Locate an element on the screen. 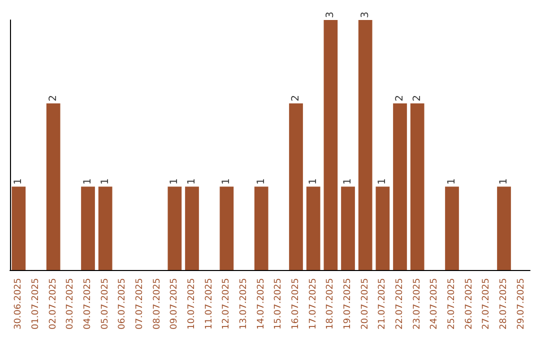 The image size is (540, 340). x-tick-label: 23.07.2025 is located at coordinates (417, 304).